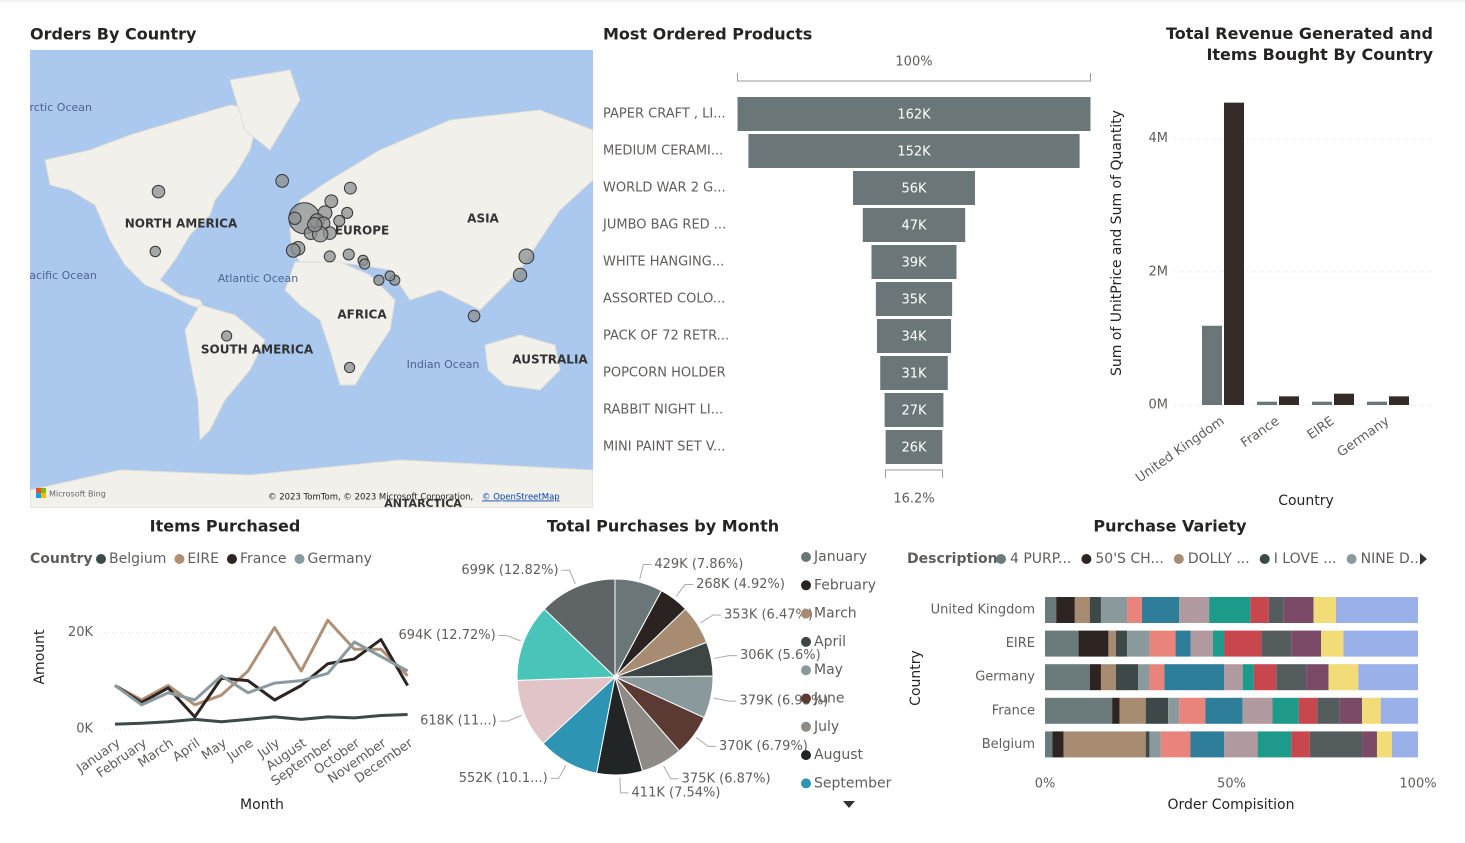 The image size is (1465, 843). I want to click on ocean-label: Atlantic Ocean, so click(258, 278).